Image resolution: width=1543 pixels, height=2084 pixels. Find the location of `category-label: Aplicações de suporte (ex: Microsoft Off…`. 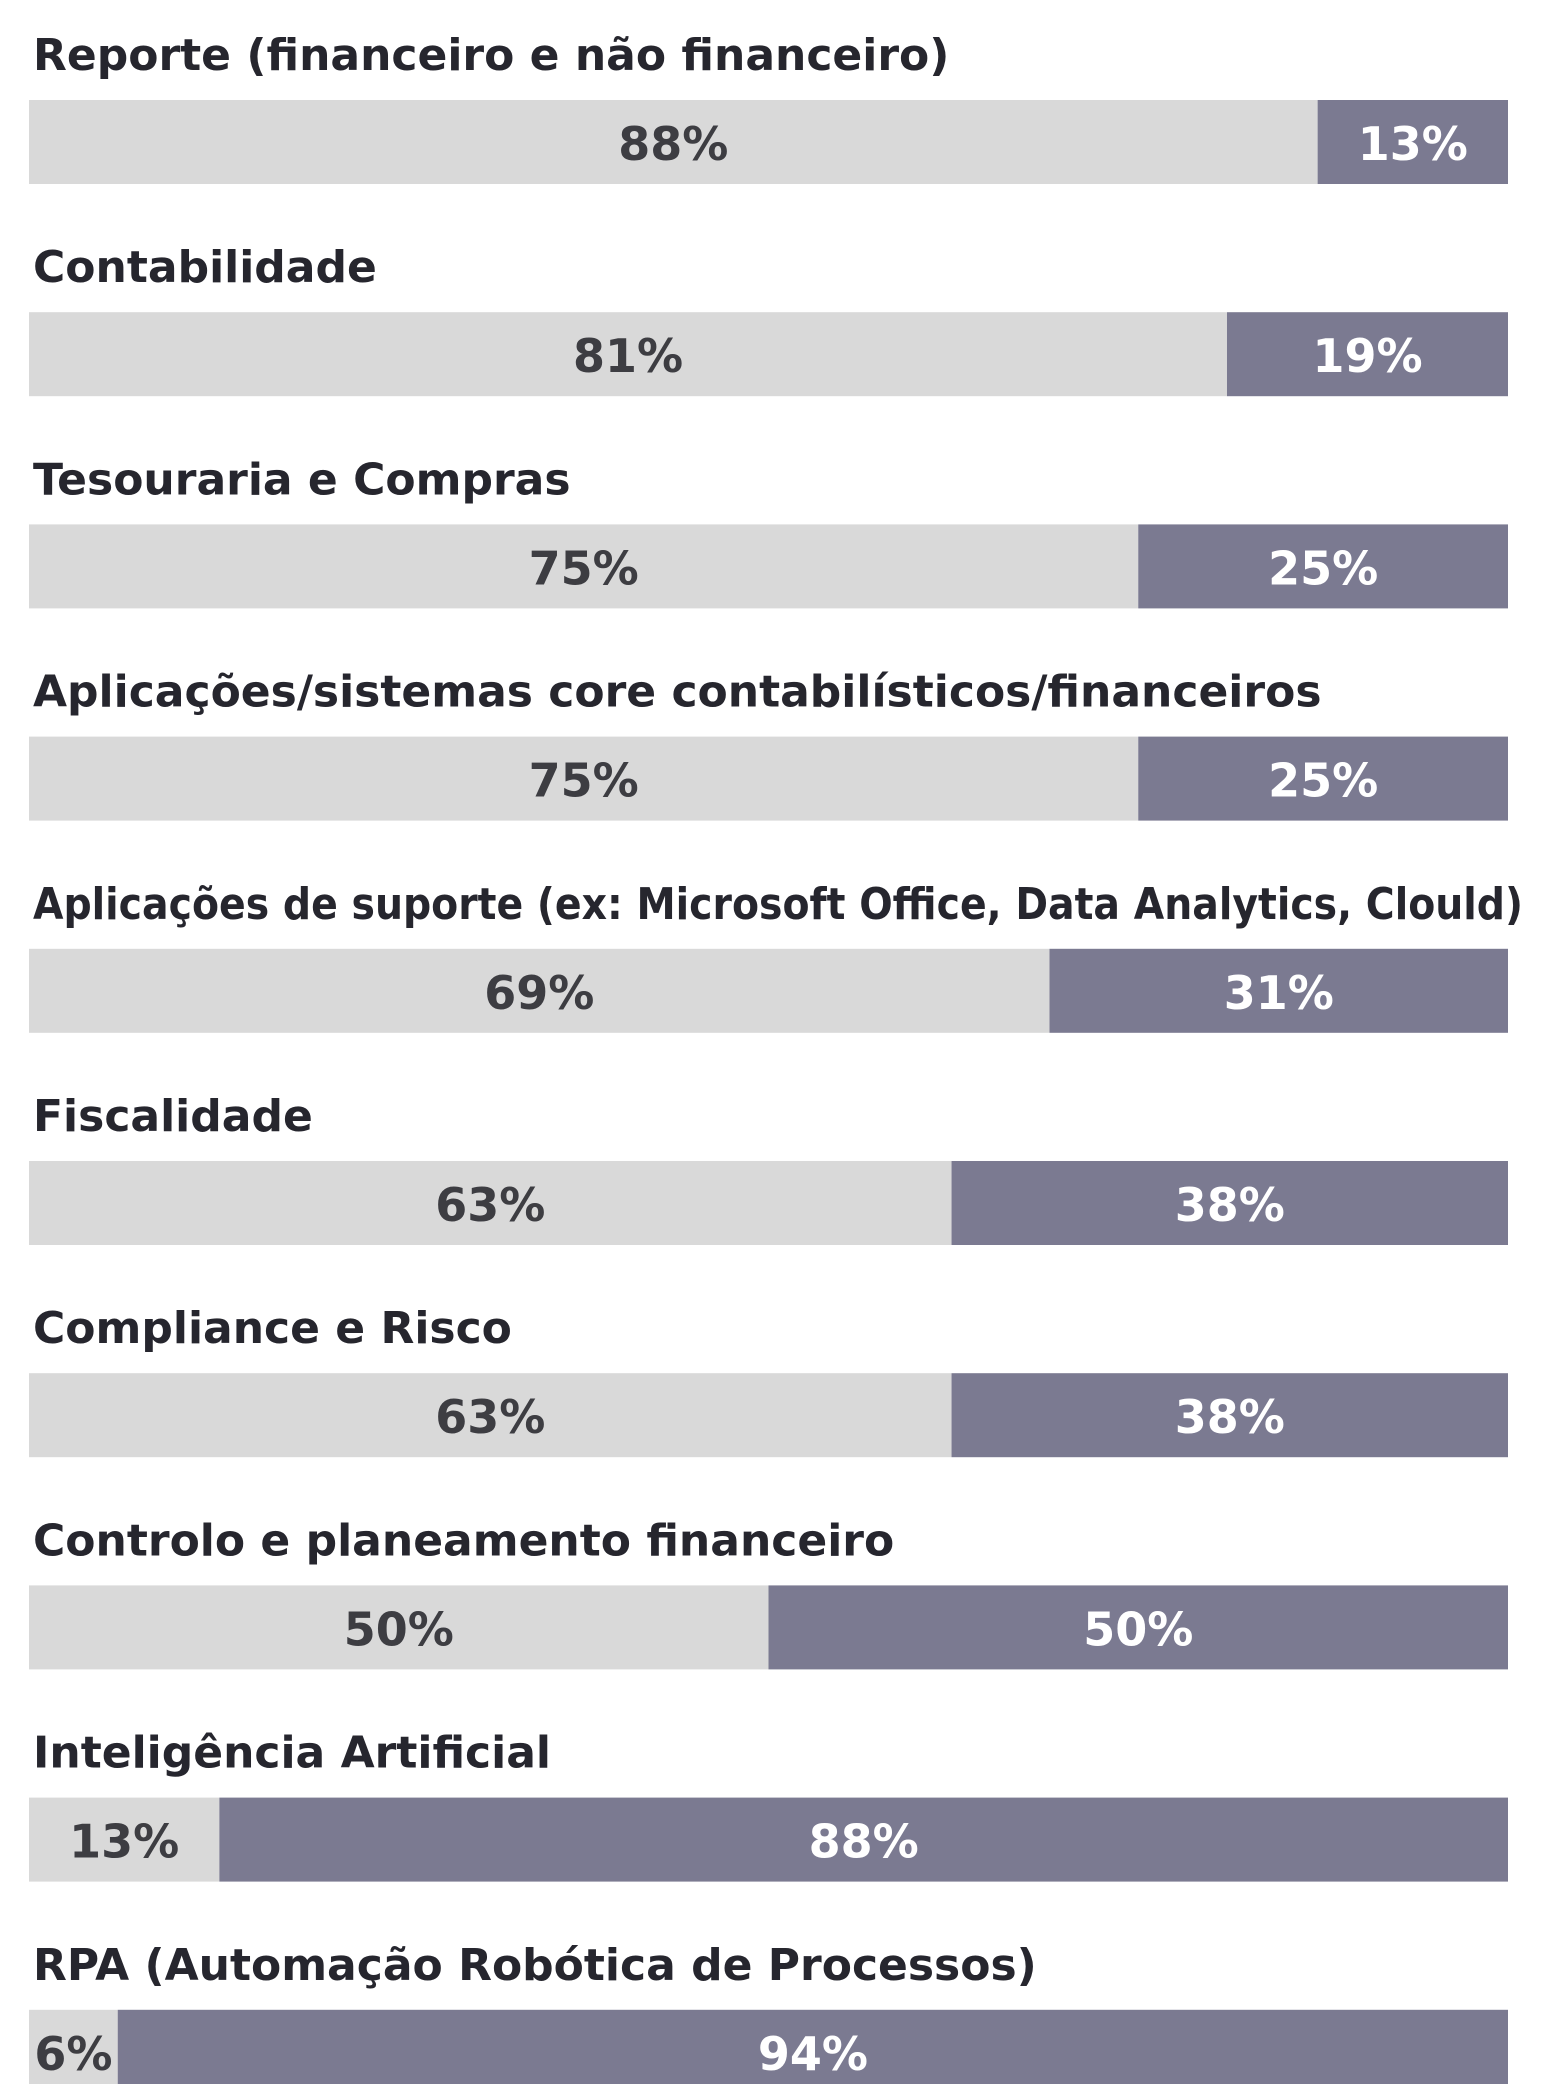

category-label: Aplicações de suporte (ex: Microsoft Off… is located at coordinates (778, 904).